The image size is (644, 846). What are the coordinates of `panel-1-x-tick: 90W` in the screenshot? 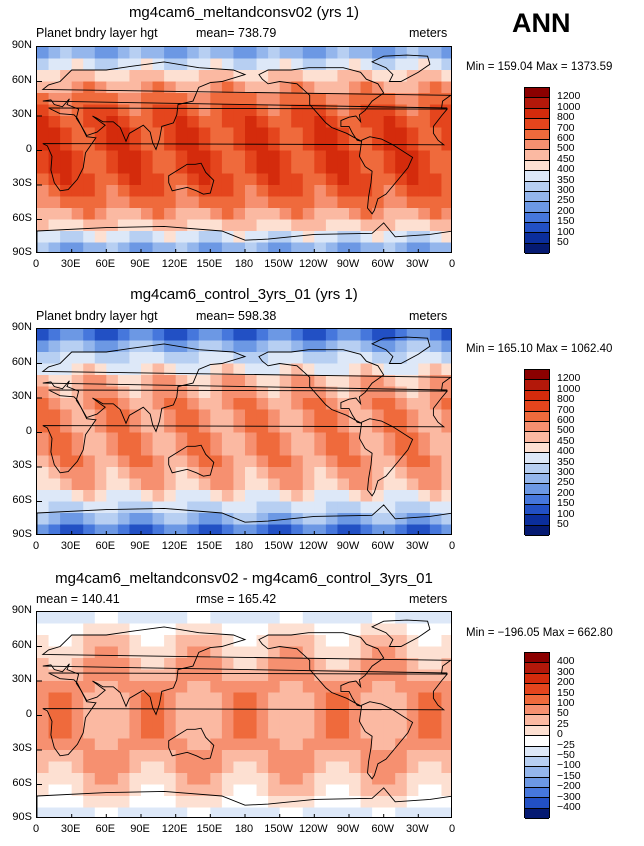 It's located at (348, 264).